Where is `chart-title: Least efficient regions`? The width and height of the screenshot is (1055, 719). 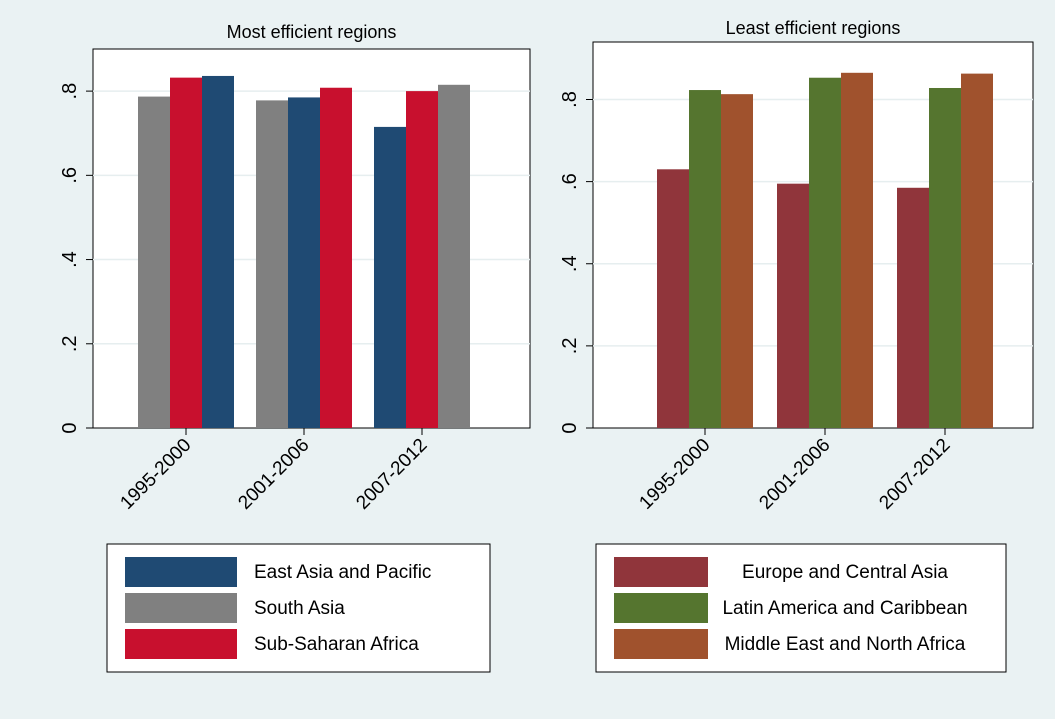
chart-title: Least efficient regions is located at coordinates (813, 28).